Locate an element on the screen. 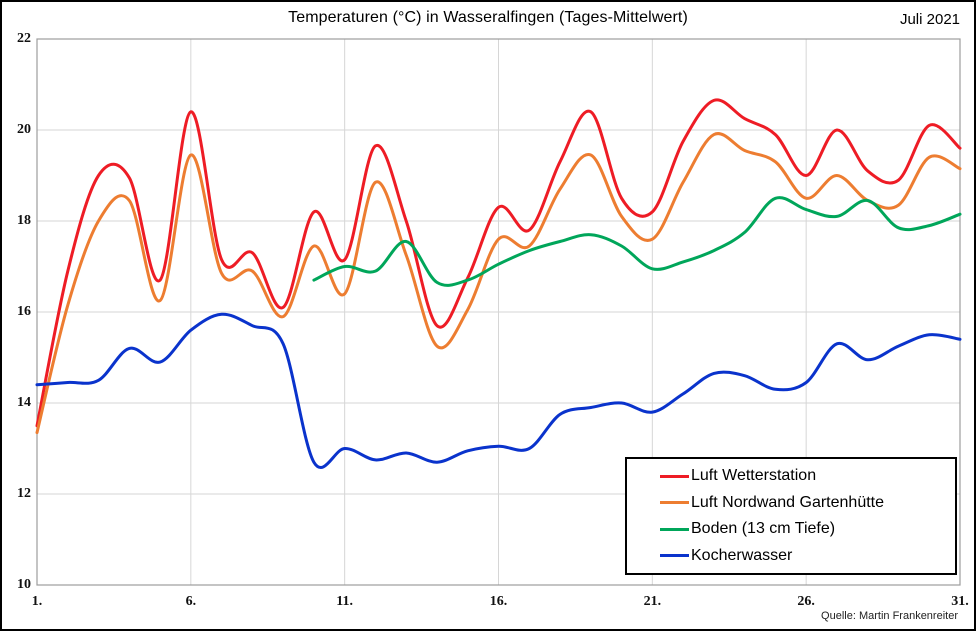  x-tick-label: 6. is located at coordinates (191, 601).